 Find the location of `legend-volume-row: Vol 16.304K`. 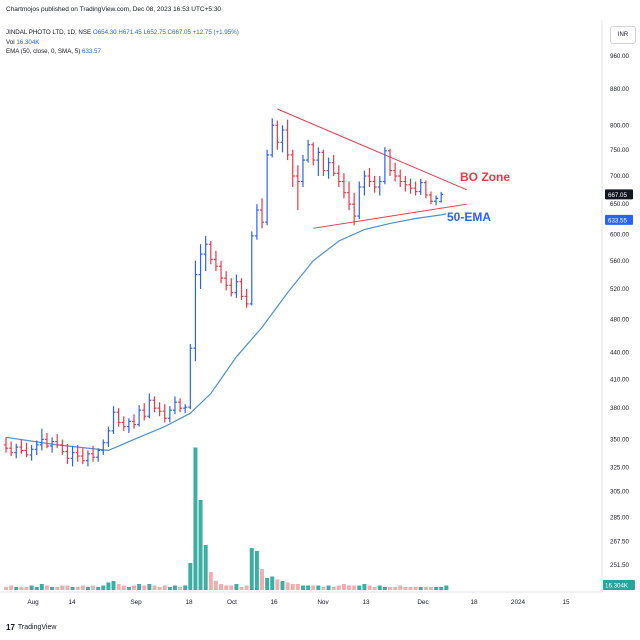

legend-volume-row: Vol 16.304K is located at coordinates (122, 43).